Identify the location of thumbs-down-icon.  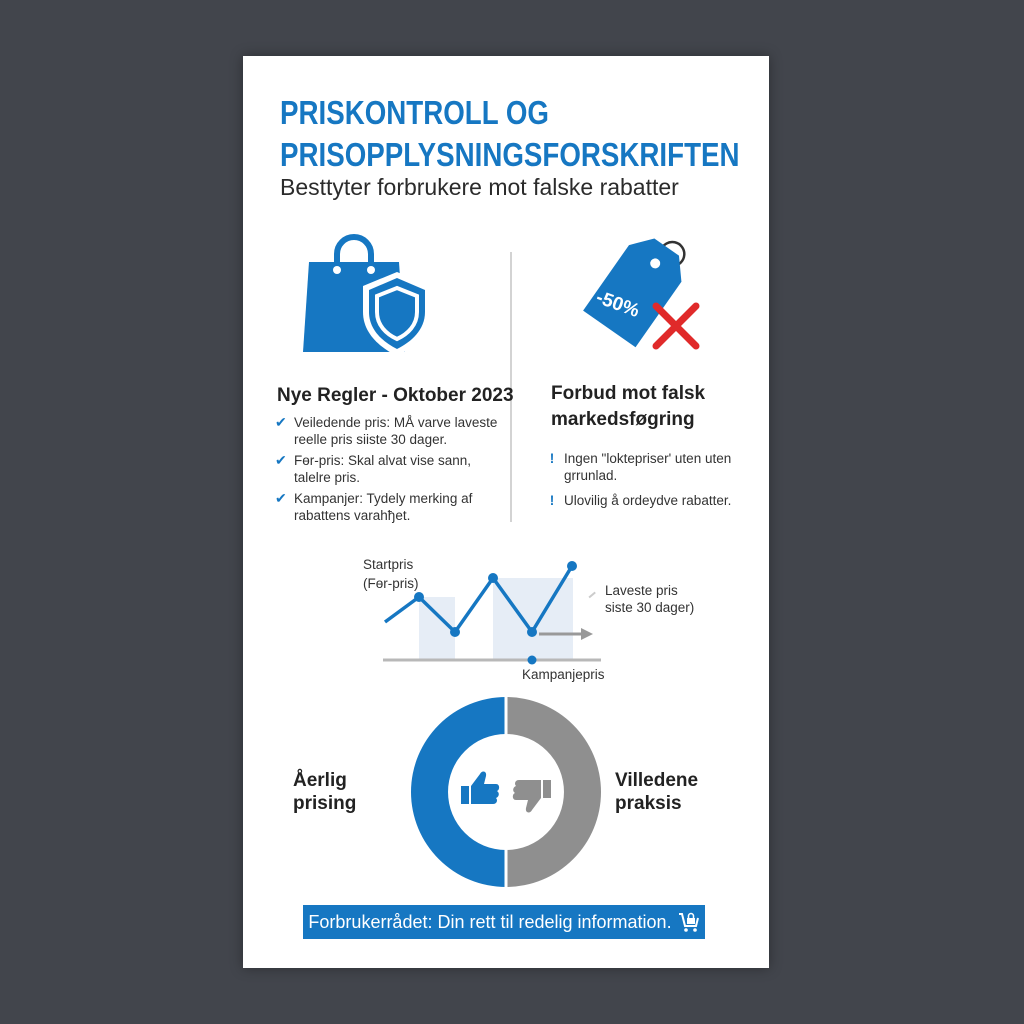
(531, 796).